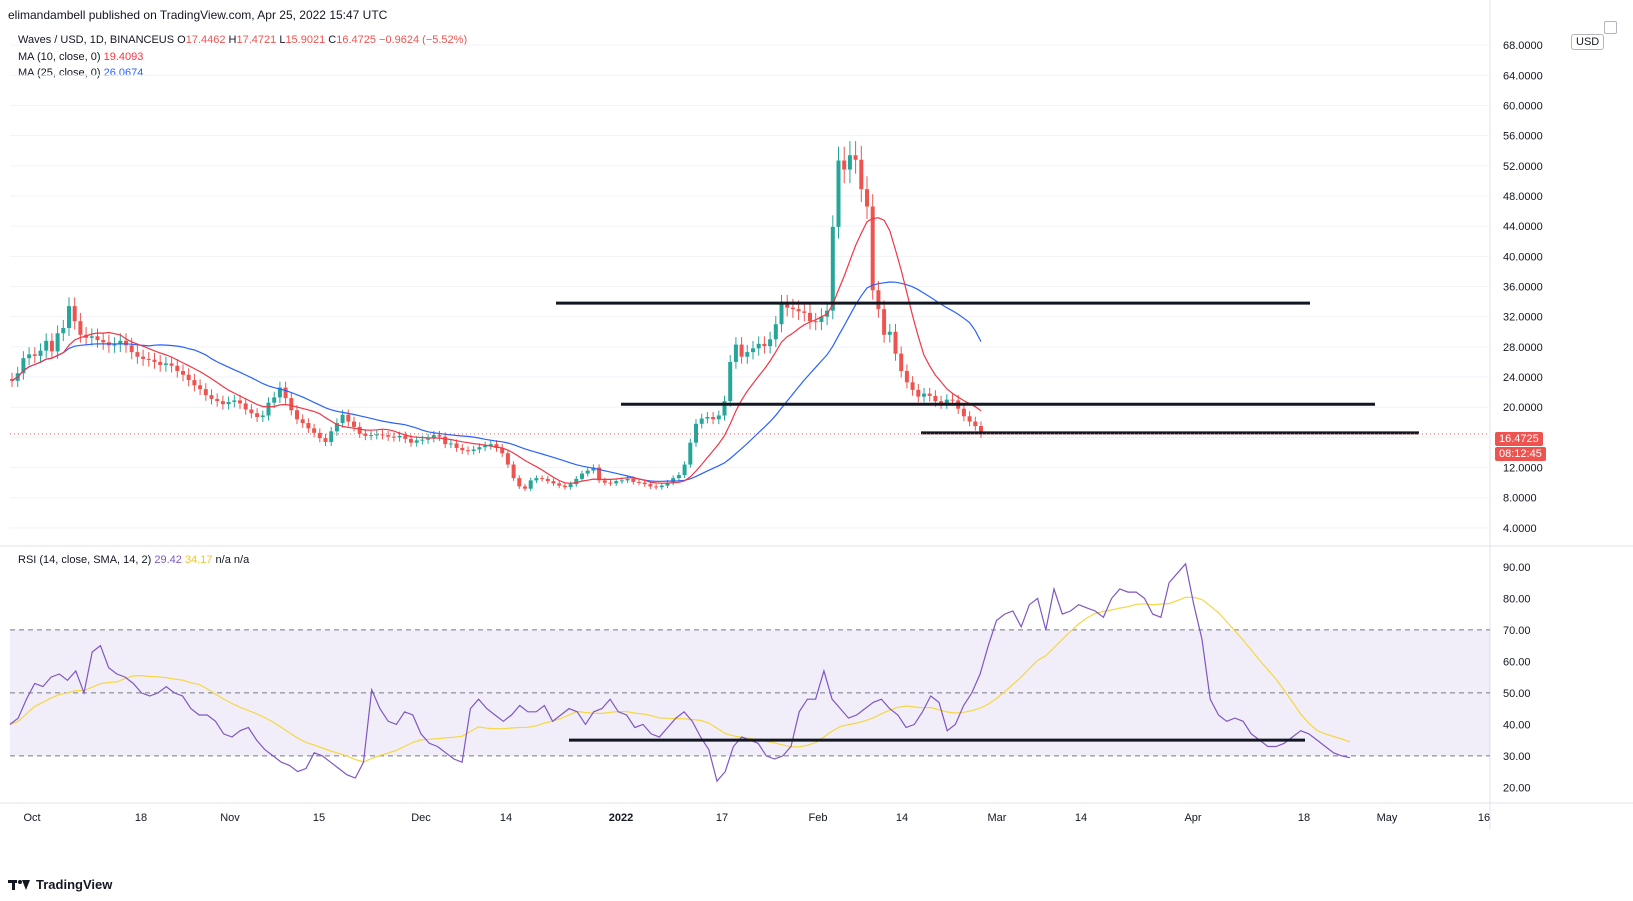 This screenshot has width=1633, height=901. What do you see at coordinates (1523, 318) in the screenshot?
I see `price-tick-label: 32.0000` at bounding box center [1523, 318].